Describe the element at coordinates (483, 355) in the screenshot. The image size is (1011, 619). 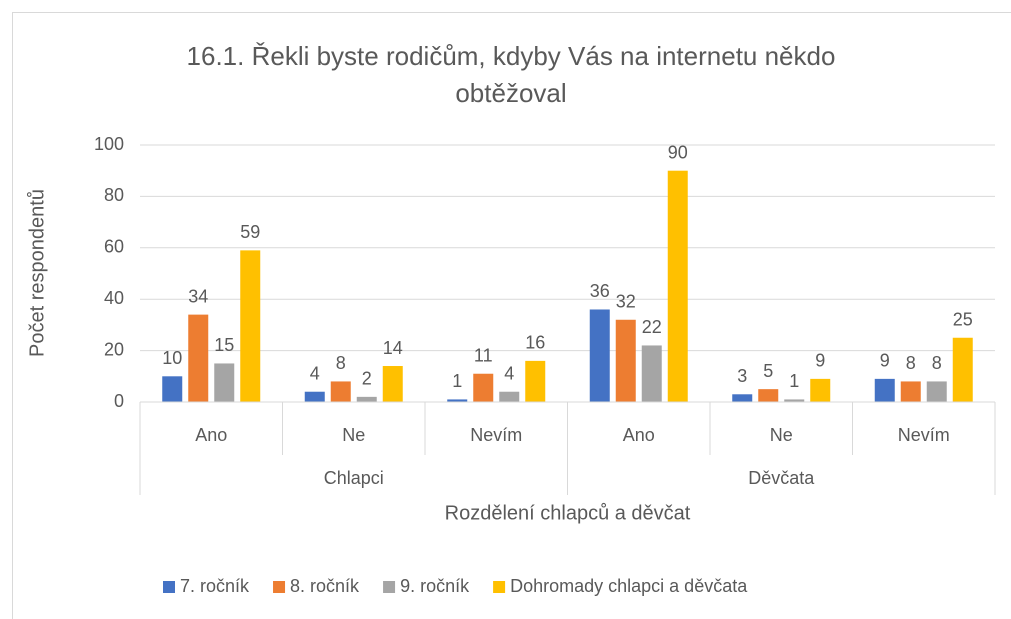
I see `data-label: 11` at that location.